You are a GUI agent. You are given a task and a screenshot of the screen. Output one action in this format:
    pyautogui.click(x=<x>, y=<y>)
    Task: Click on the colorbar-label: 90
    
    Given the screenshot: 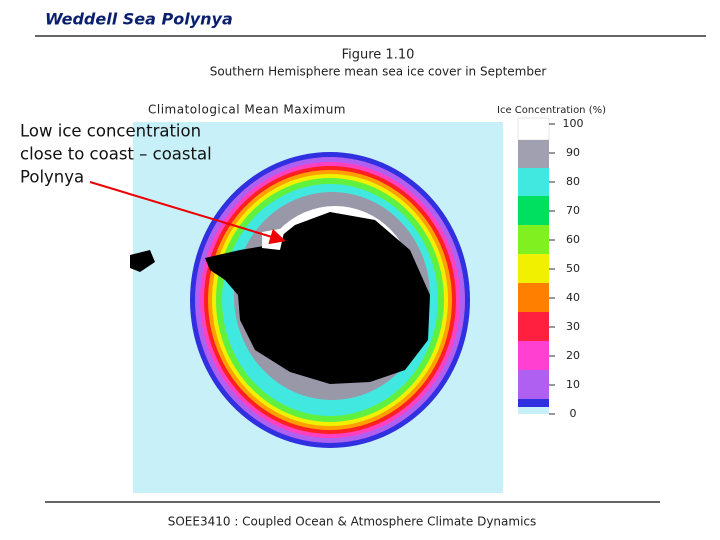 What is the action you would take?
    pyautogui.click(x=573, y=152)
    